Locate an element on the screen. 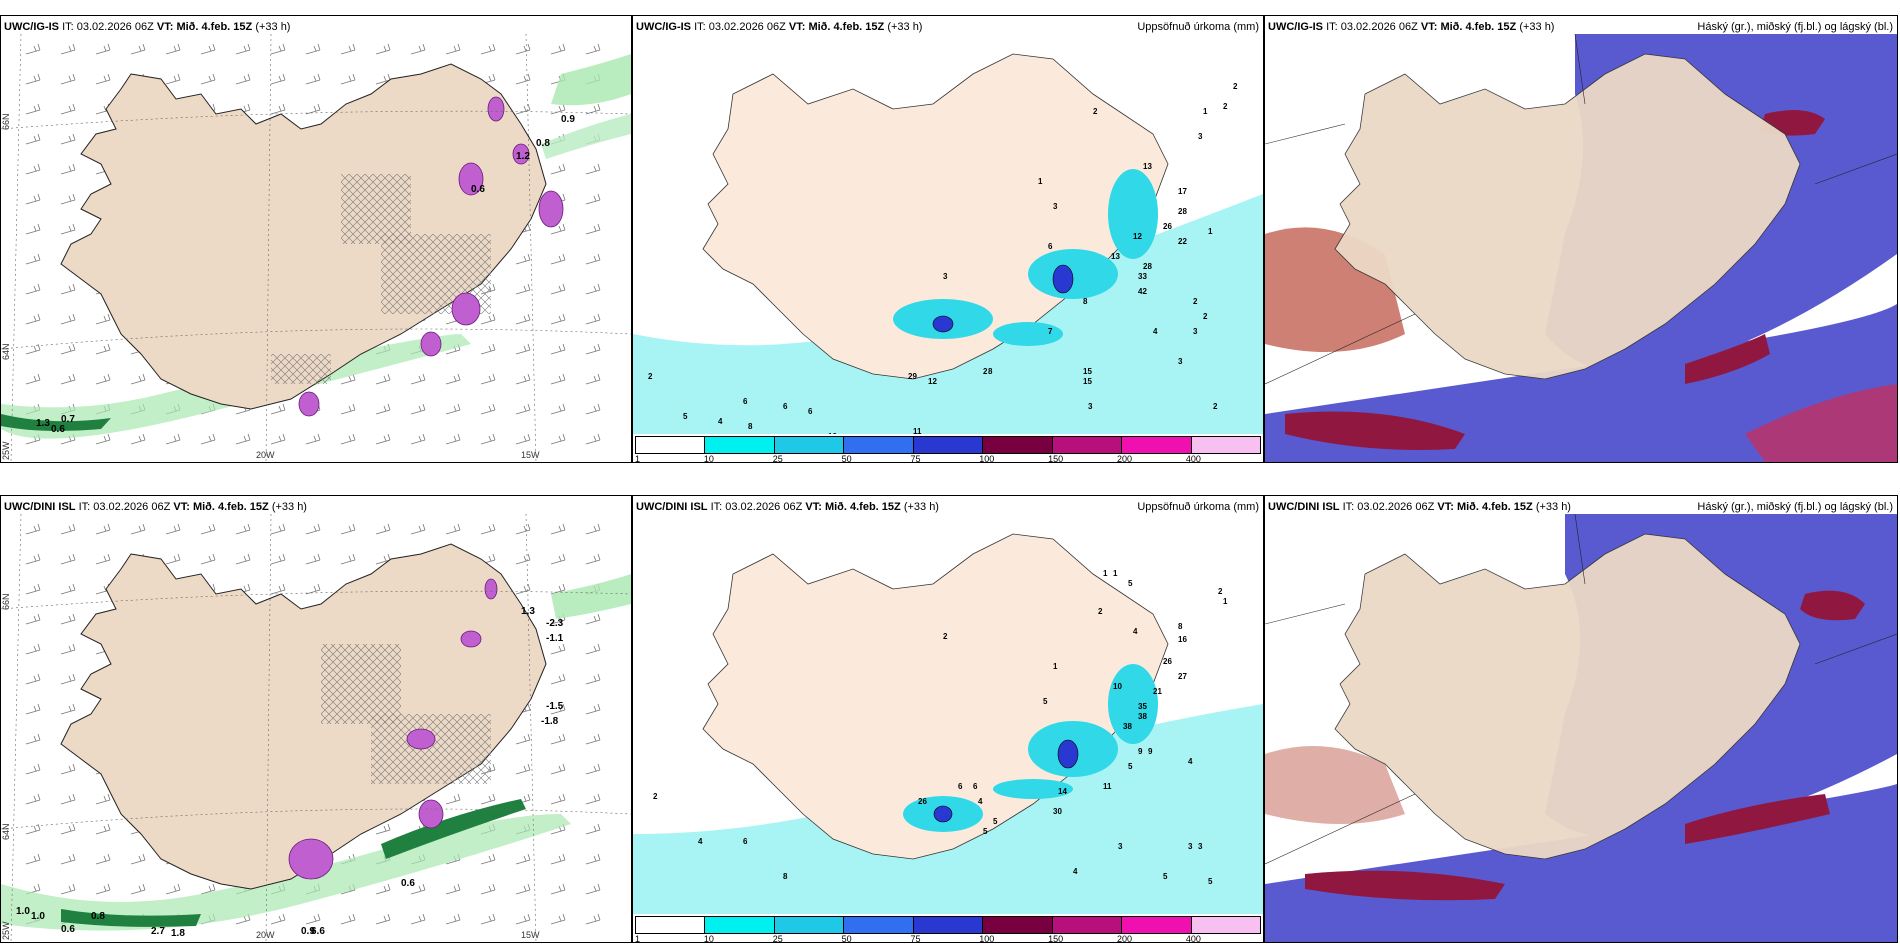 The height and width of the screenshot is (950, 1900). panel-subtitle: Uppsöfnuð úrkoma (mm) is located at coordinates (1198, 27).